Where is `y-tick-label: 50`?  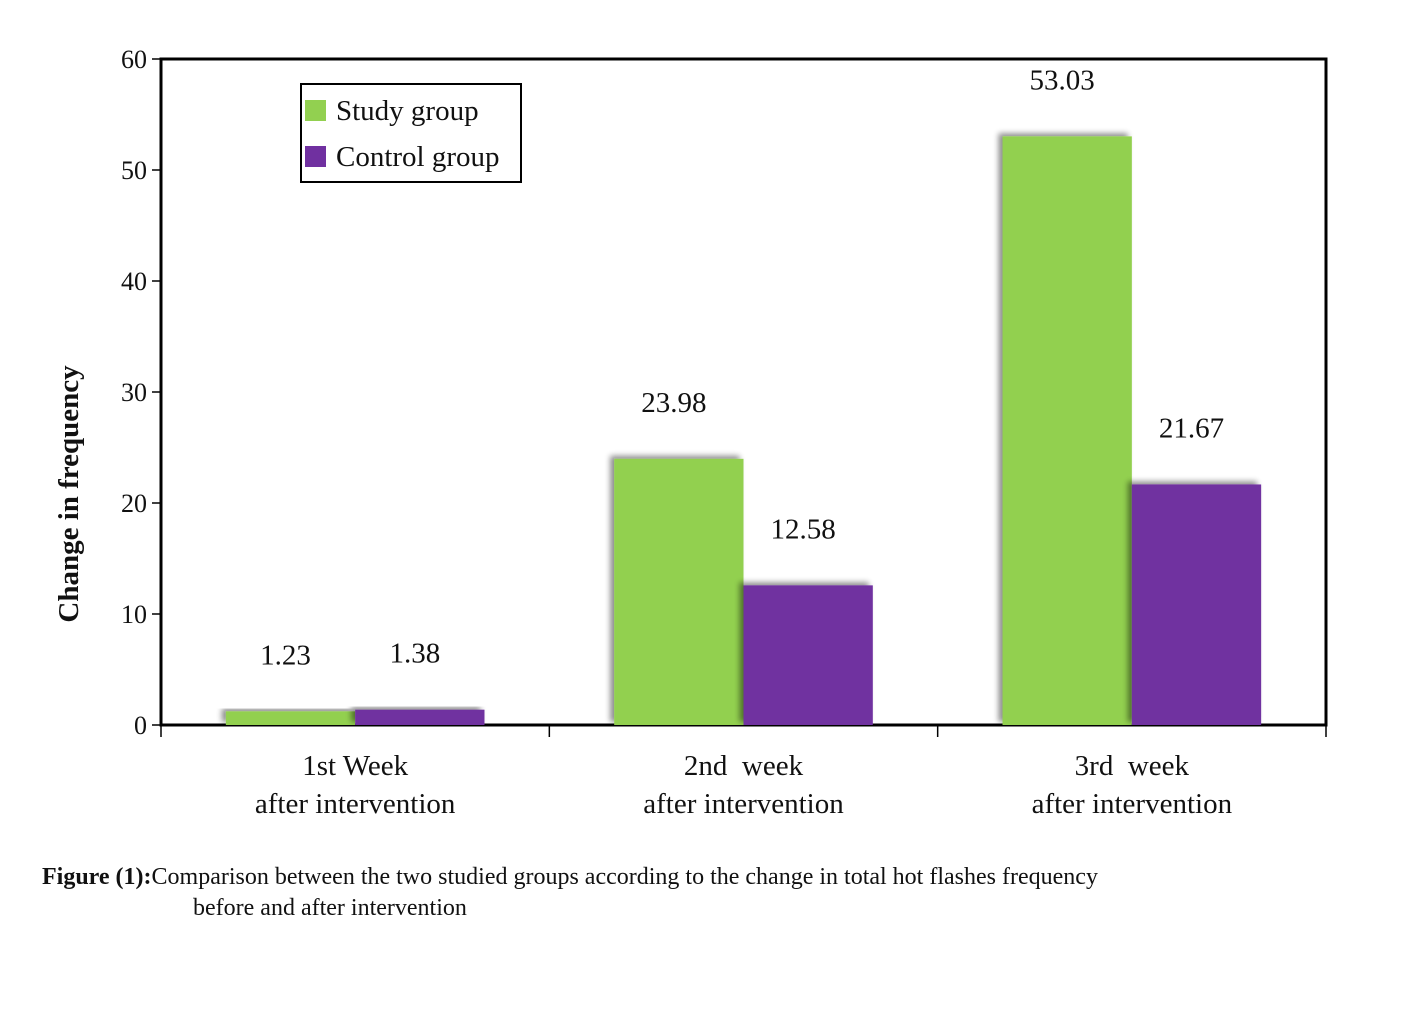
y-tick-label: 50 is located at coordinates (134, 170).